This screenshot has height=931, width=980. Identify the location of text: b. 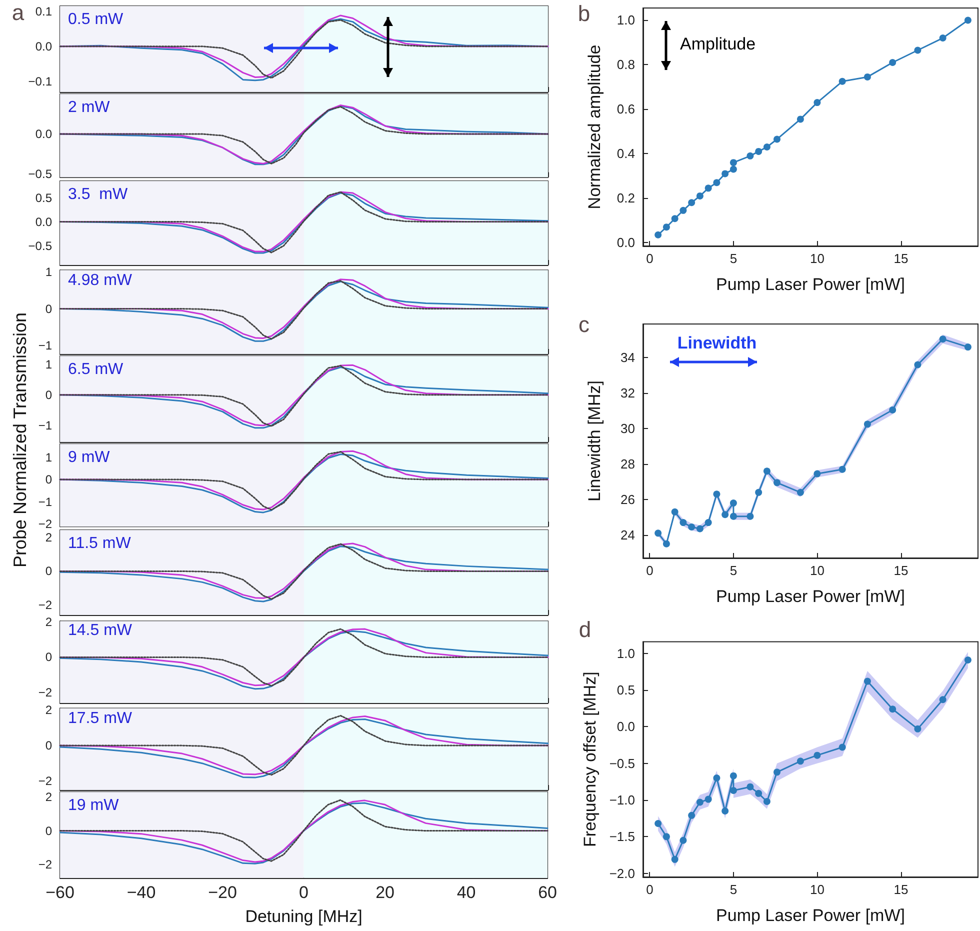
(584, 13).